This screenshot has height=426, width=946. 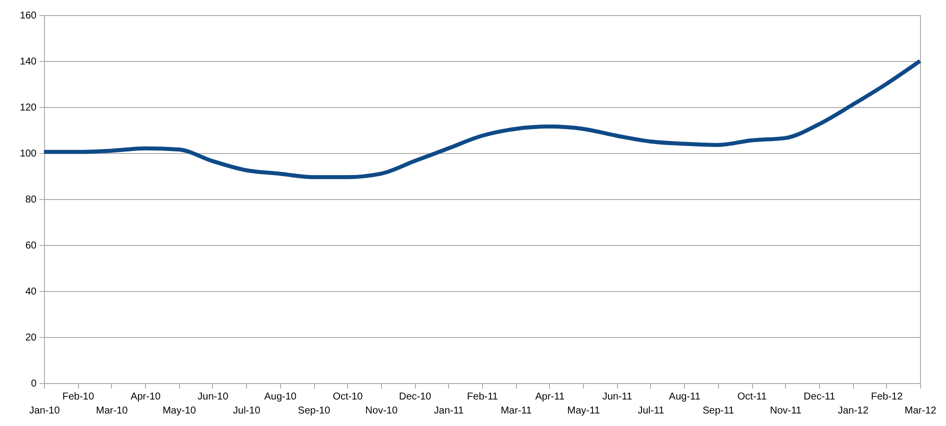 I want to click on x-tick-label: Jun-10, so click(x=213, y=397).